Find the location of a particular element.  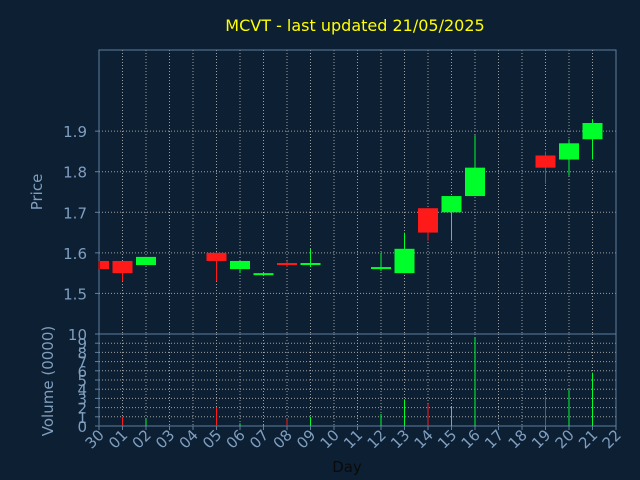

volume-y-tick-label: 0 is located at coordinates (82, 427).